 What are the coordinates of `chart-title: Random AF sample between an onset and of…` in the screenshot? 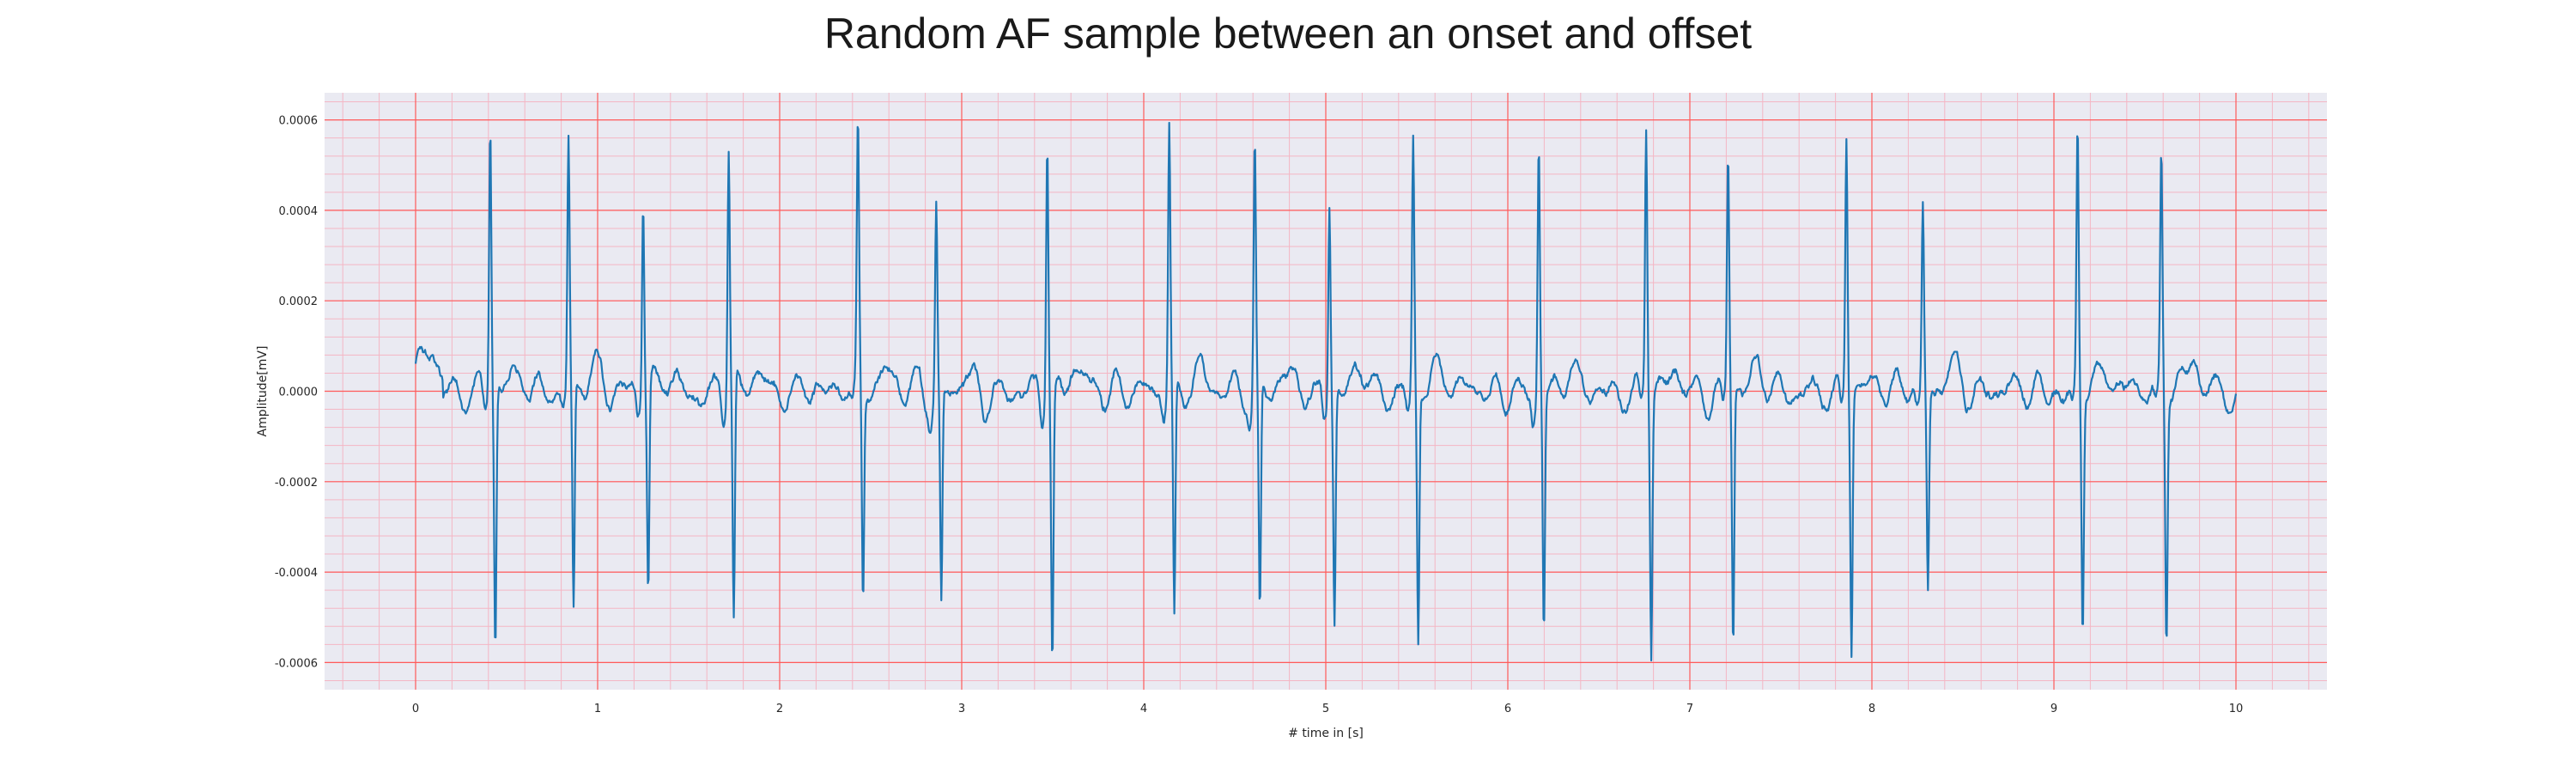 It's located at (1288, 33).